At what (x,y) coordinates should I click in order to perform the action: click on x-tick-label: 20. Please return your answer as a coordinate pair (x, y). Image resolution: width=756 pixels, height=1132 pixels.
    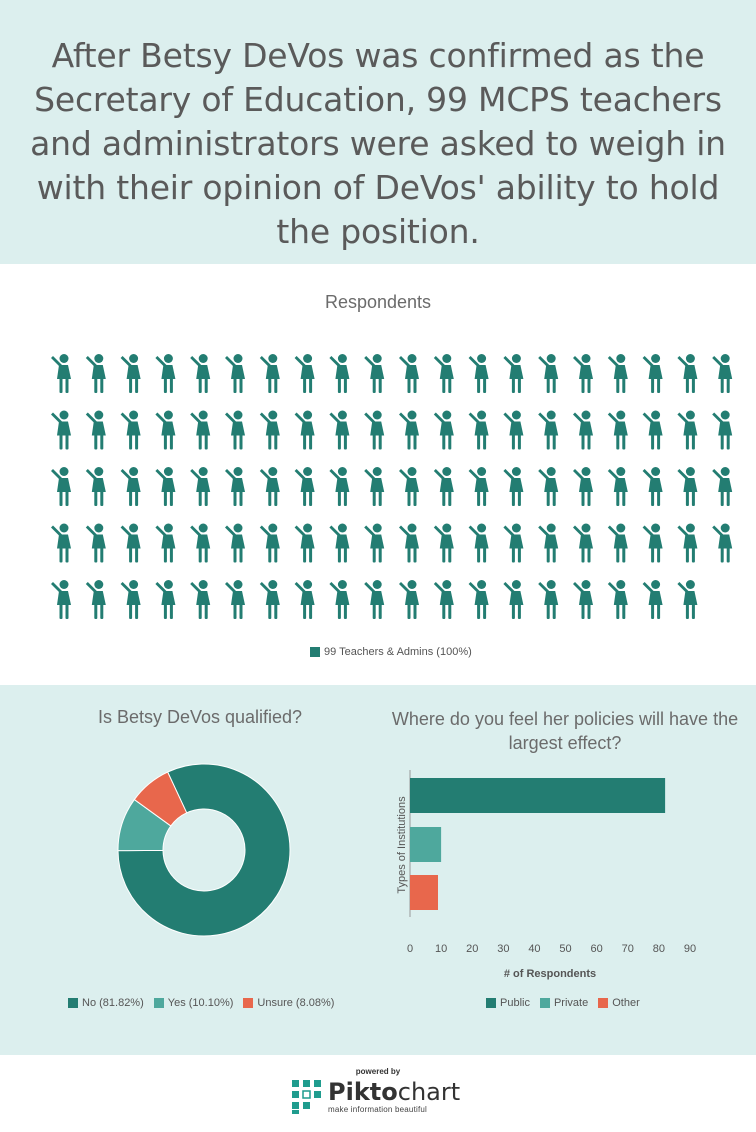
    Looking at the image, I should click on (472, 949).